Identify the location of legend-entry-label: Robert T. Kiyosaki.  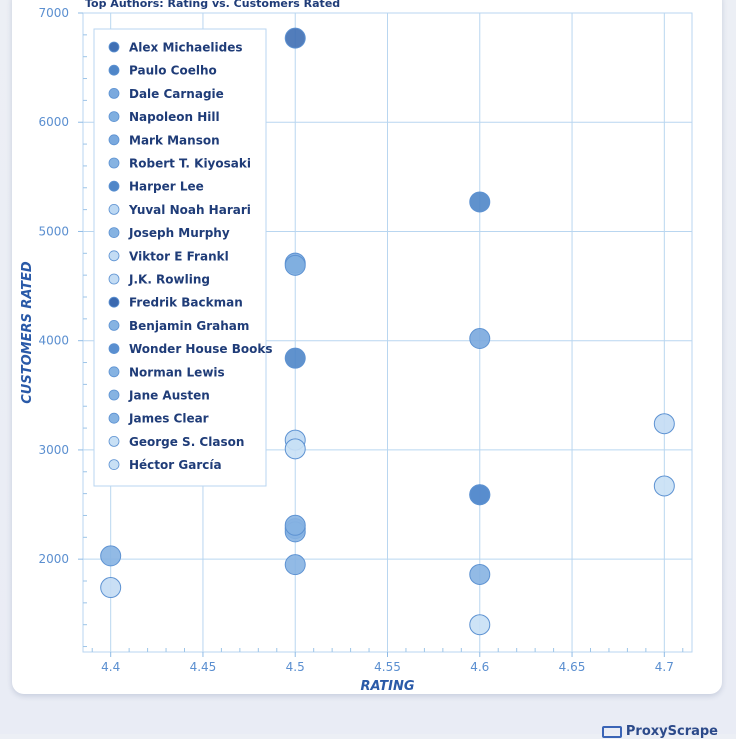
(190, 164).